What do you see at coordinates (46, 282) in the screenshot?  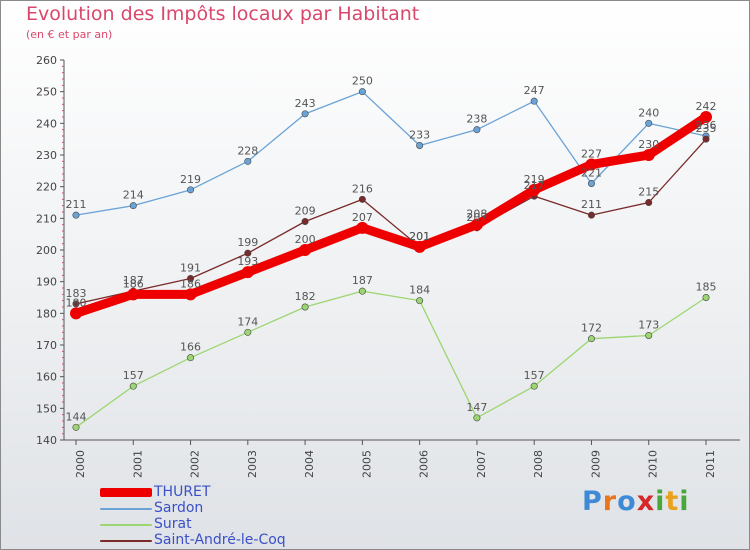 I see `y-tick-label: 190` at bounding box center [46, 282].